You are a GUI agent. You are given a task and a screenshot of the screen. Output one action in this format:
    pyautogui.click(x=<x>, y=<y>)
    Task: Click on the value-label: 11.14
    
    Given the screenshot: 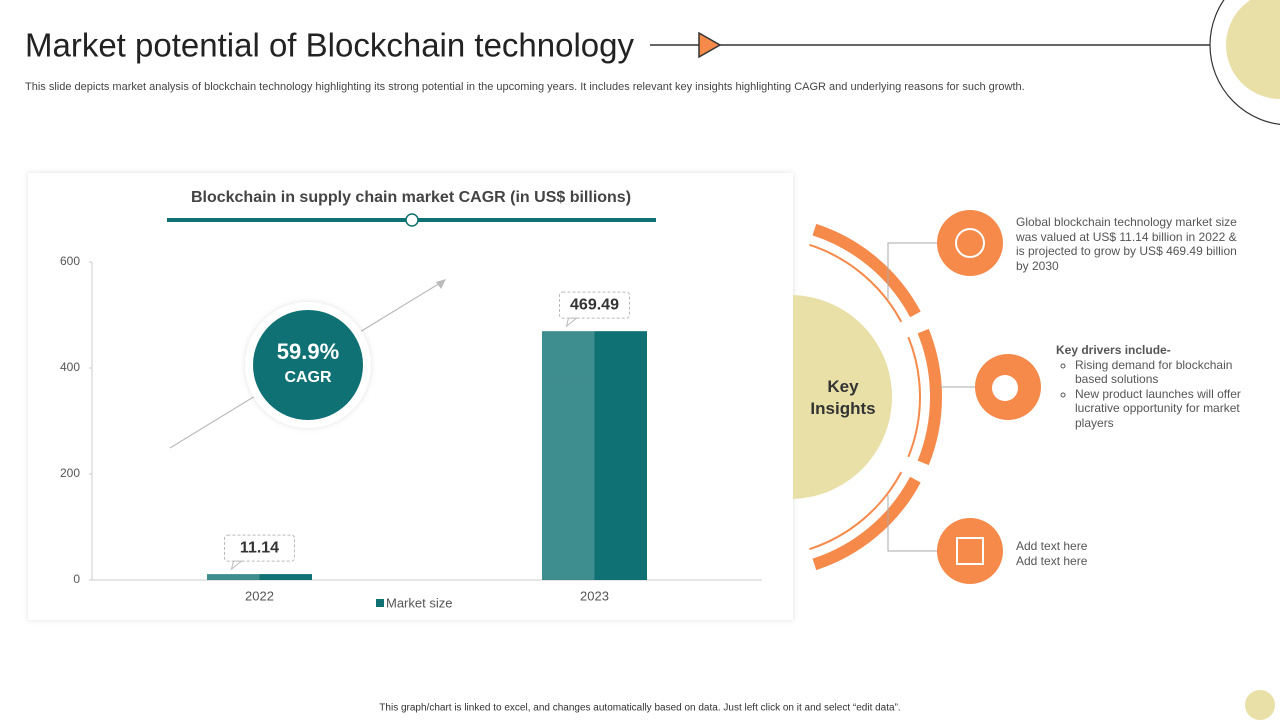 What is the action you would take?
    pyautogui.click(x=259, y=547)
    